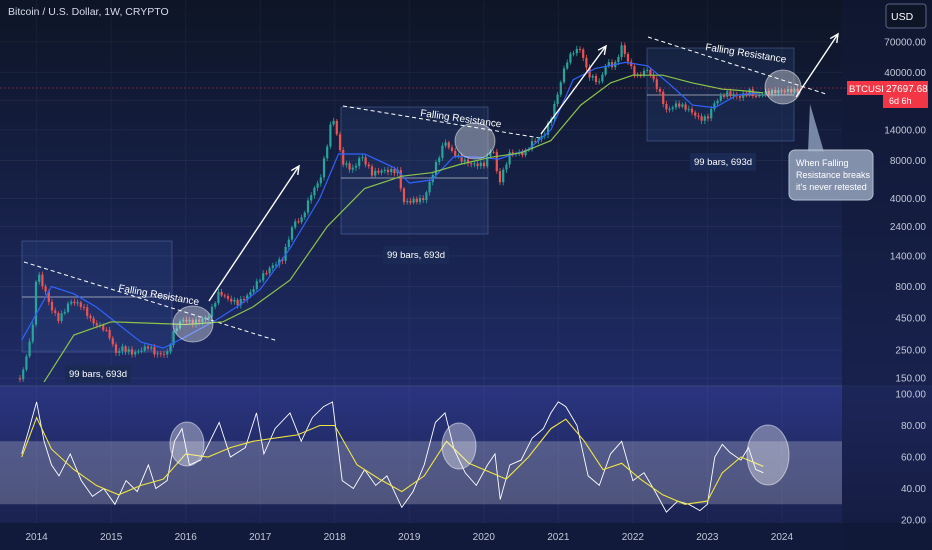 This screenshot has width=932, height=550. I want to click on price-tick-label: 8000.00, so click(908, 161).